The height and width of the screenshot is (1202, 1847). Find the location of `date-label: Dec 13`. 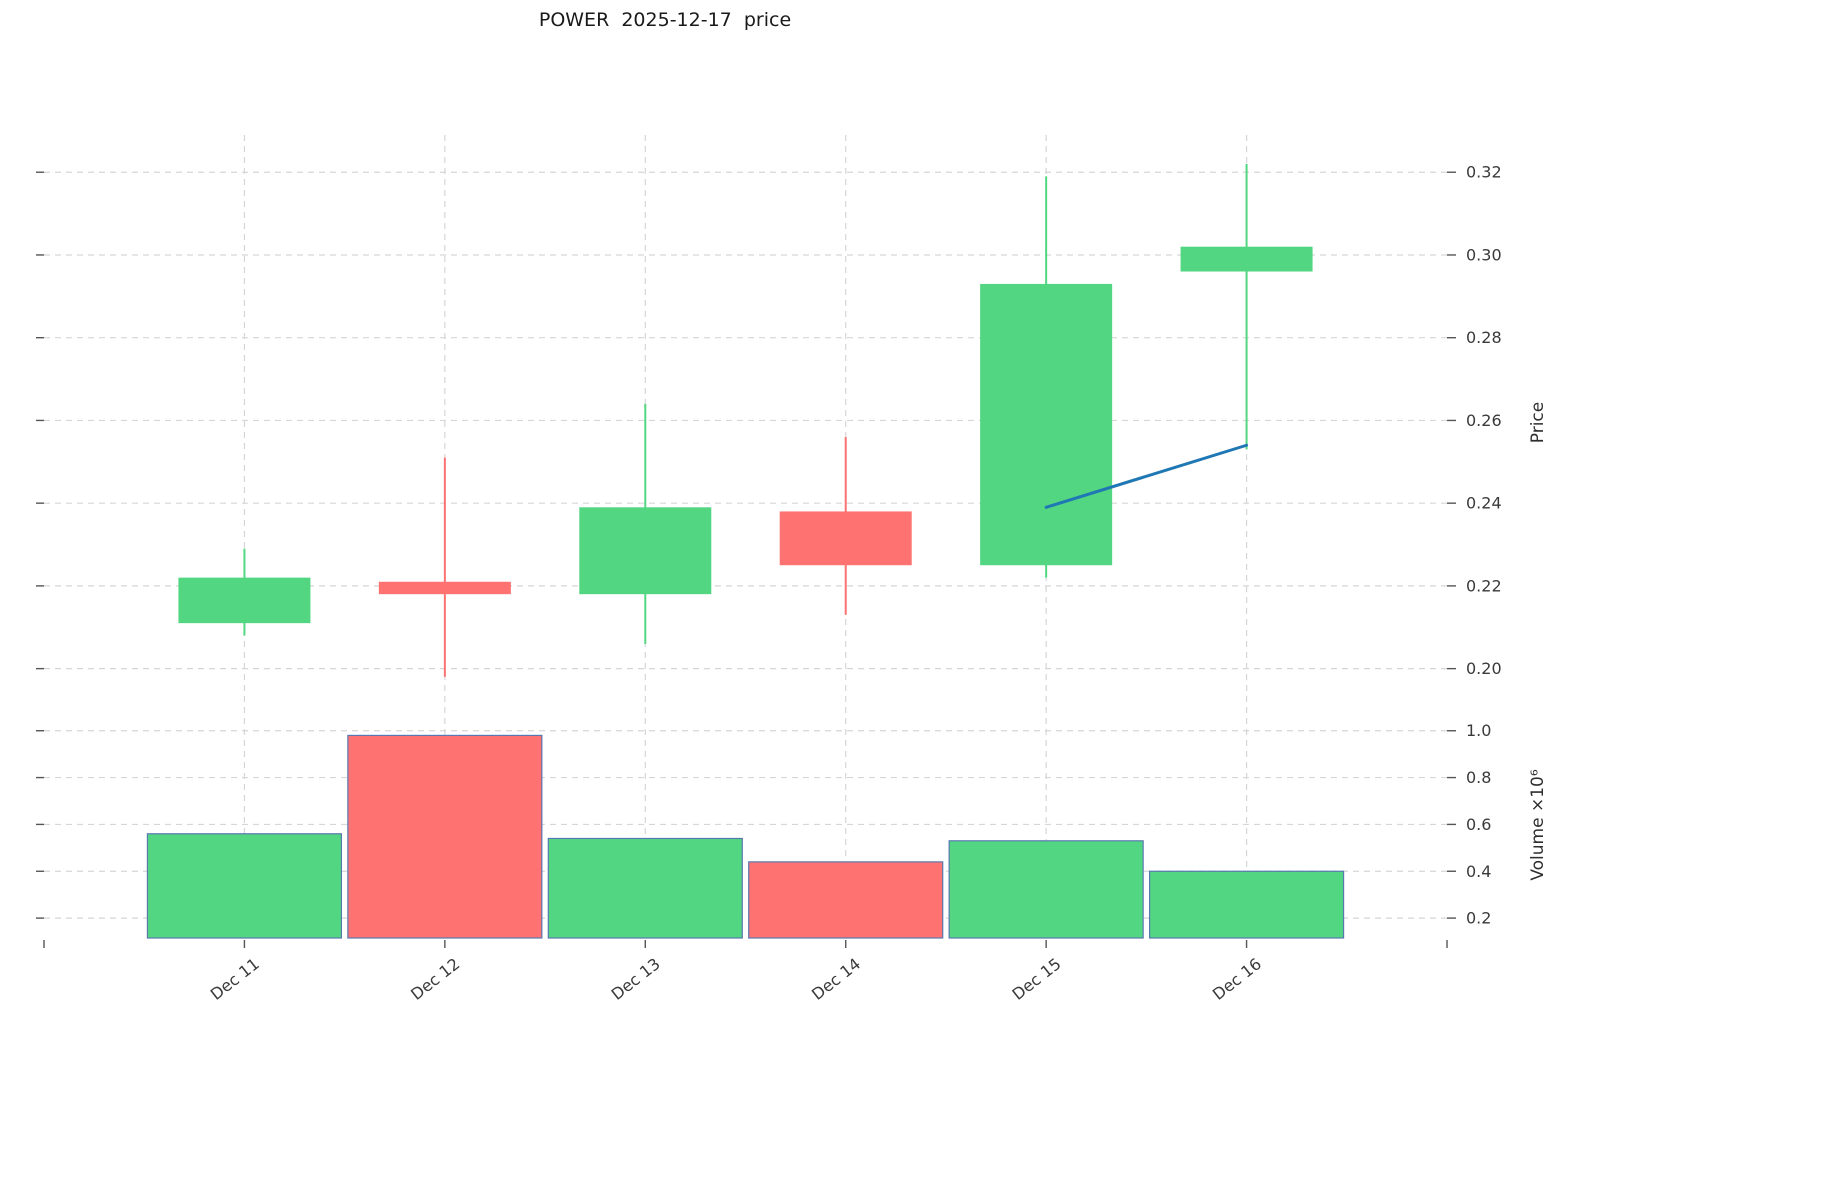

date-label: Dec 13 is located at coordinates (636, 979).